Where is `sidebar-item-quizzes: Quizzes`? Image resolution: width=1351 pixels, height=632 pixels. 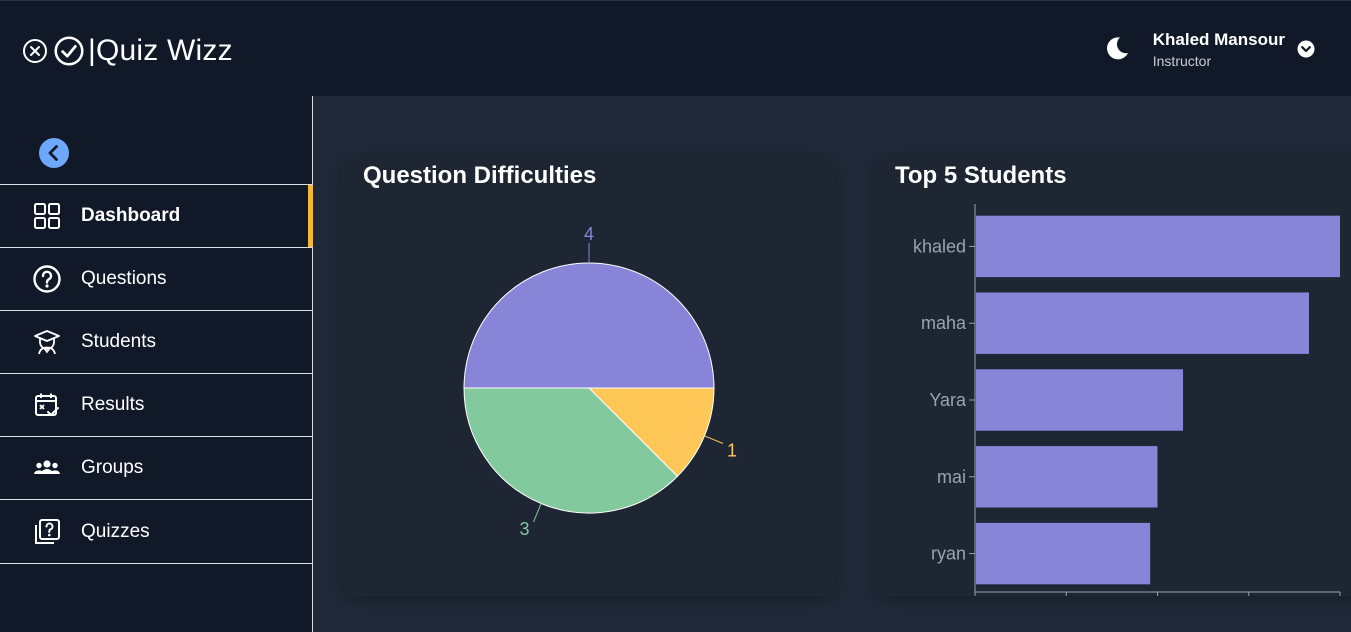 sidebar-item-quizzes: Quizzes is located at coordinates (156, 531).